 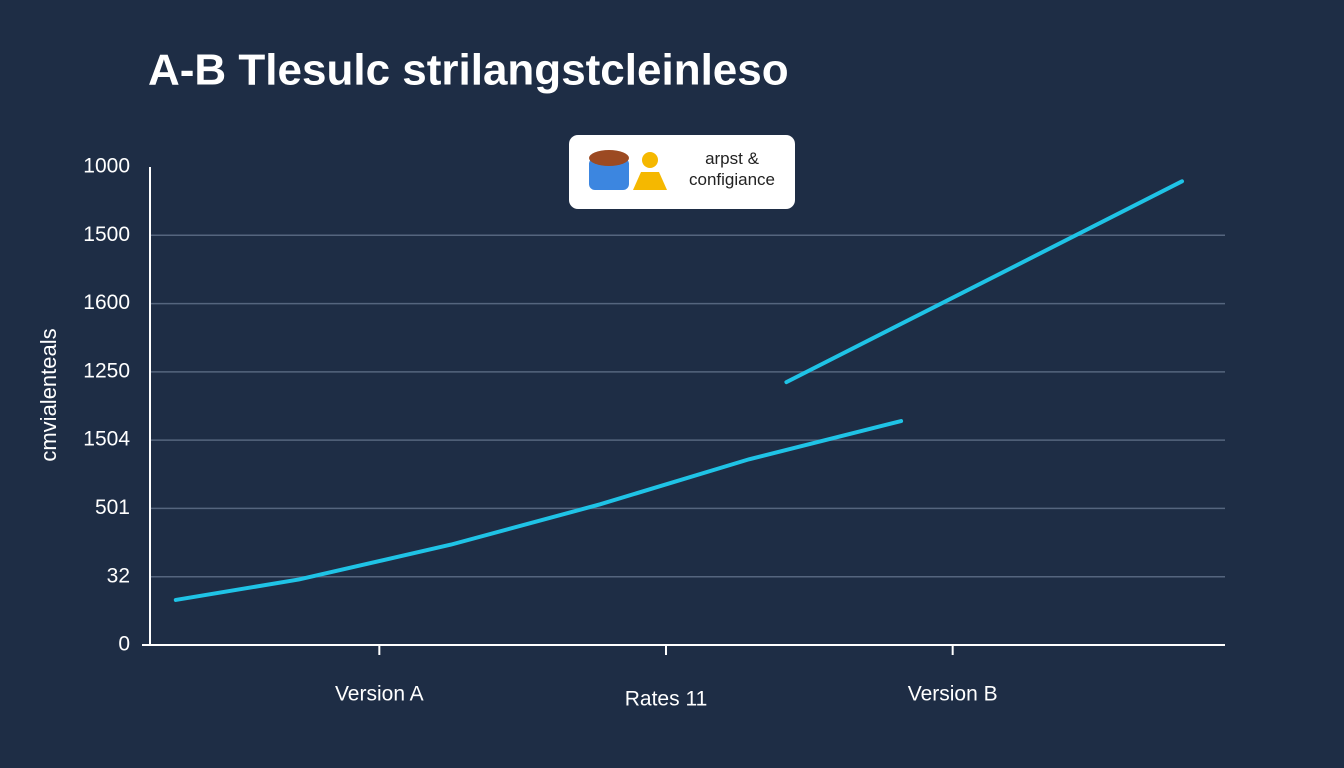 What do you see at coordinates (106, 302) in the screenshot?
I see `y-tick-label: 1600` at bounding box center [106, 302].